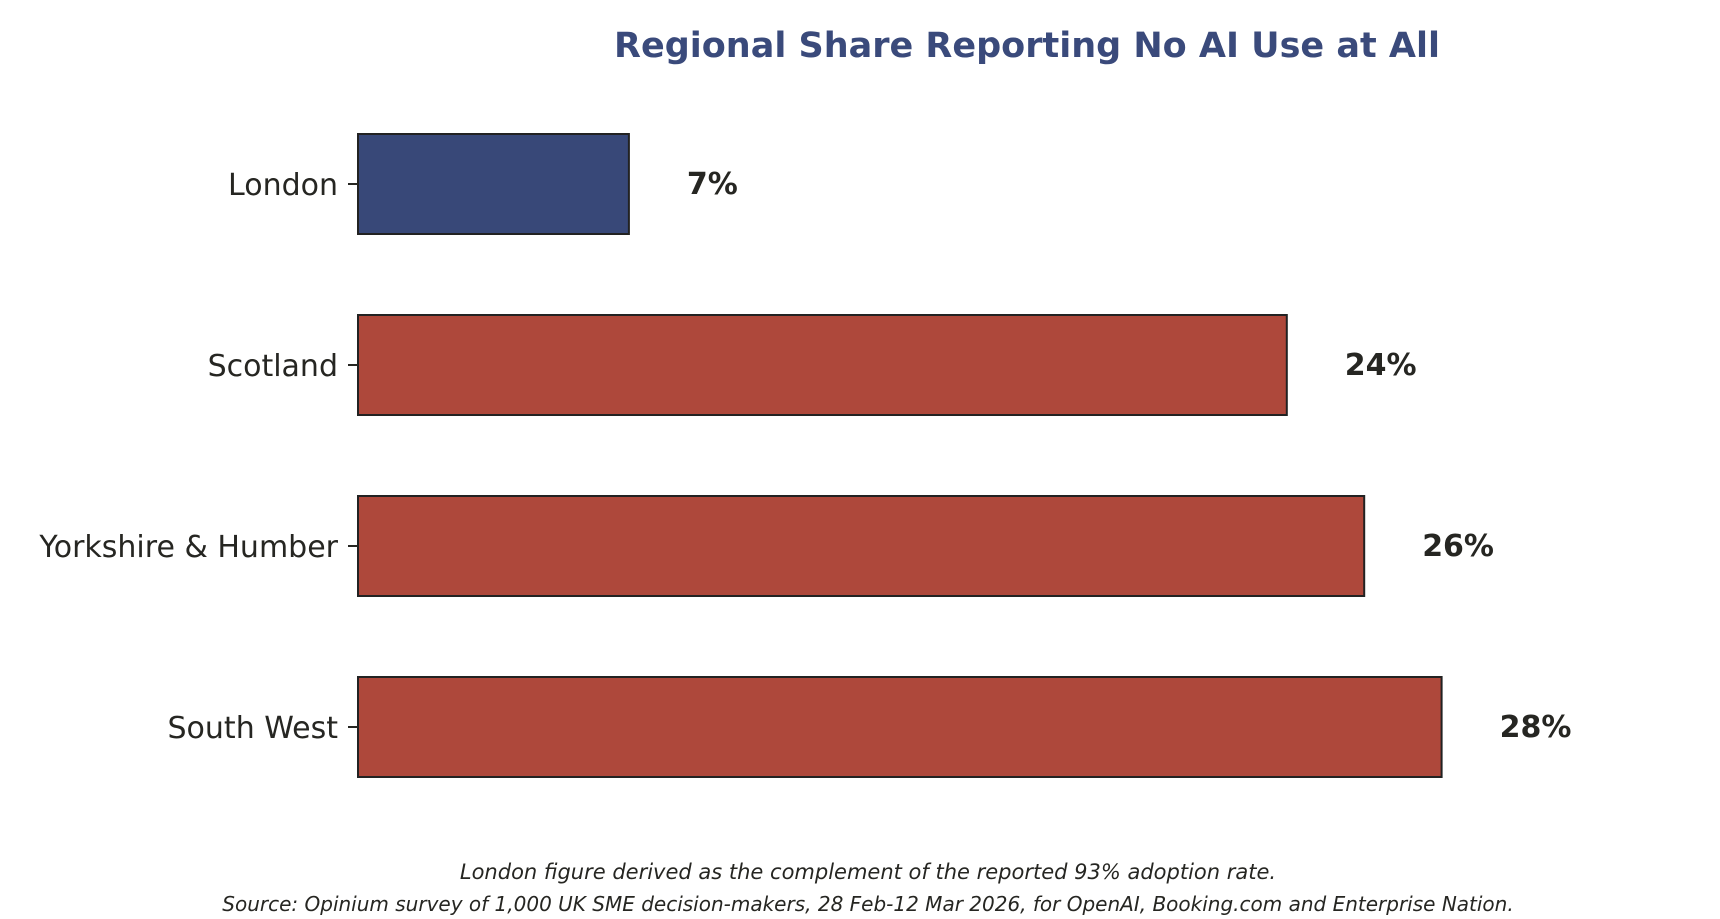 Image resolution: width=1720 pixels, height=919 pixels. Describe the element at coordinates (861, 546) in the screenshot. I see `bar-yorkshire-and-humber` at that location.